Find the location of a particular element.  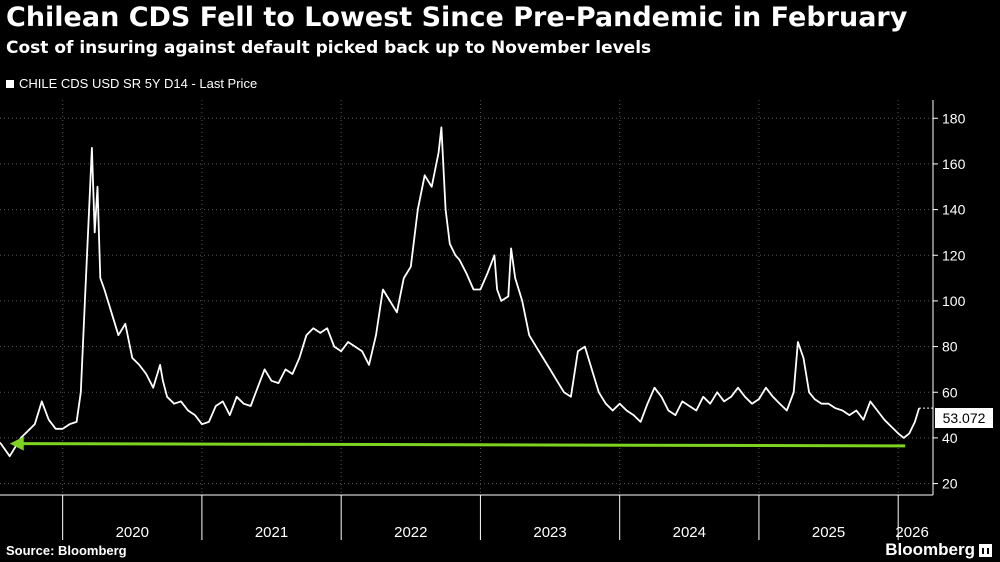

x-tick-label: 2026 is located at coordinates (911, 532).